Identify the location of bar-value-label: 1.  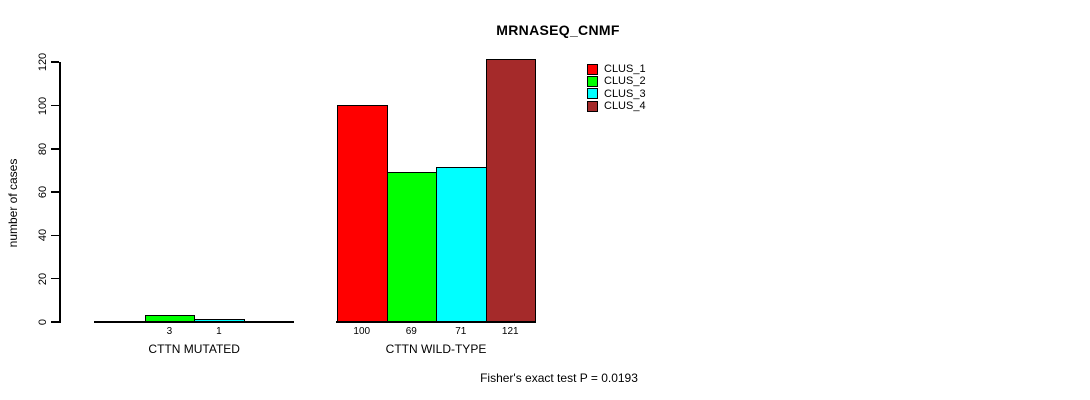
(219, 331).